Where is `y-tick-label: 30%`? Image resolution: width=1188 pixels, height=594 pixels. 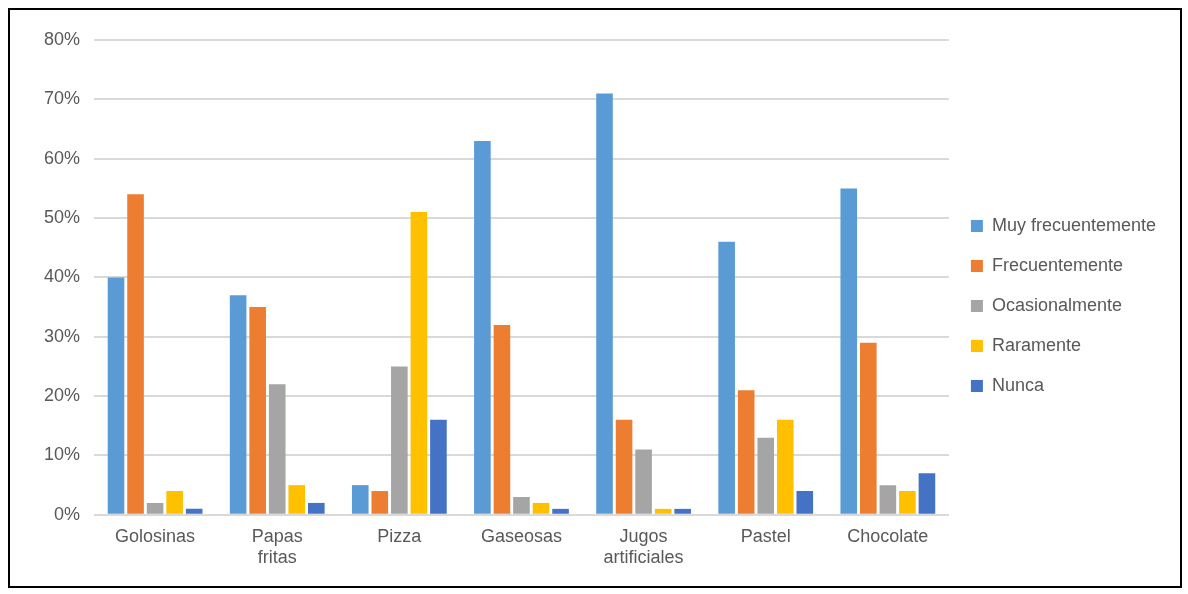 y-tick-label: 30% is located at coordinates (62, 335).